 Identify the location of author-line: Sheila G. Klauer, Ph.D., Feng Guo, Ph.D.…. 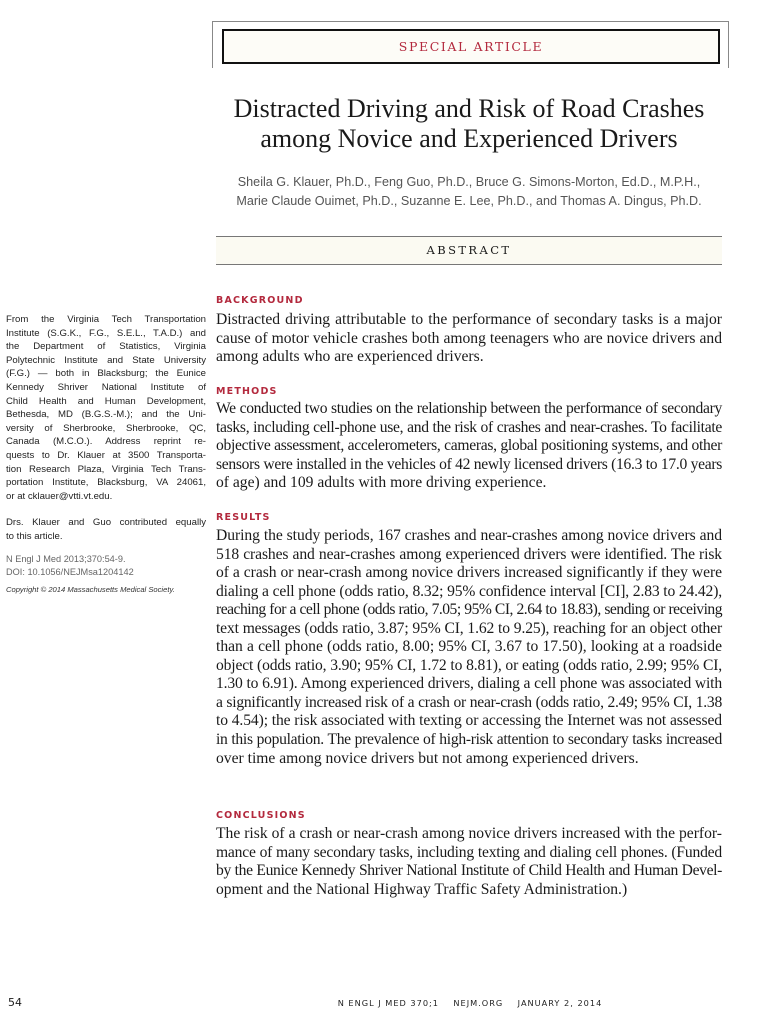
(469, 182).